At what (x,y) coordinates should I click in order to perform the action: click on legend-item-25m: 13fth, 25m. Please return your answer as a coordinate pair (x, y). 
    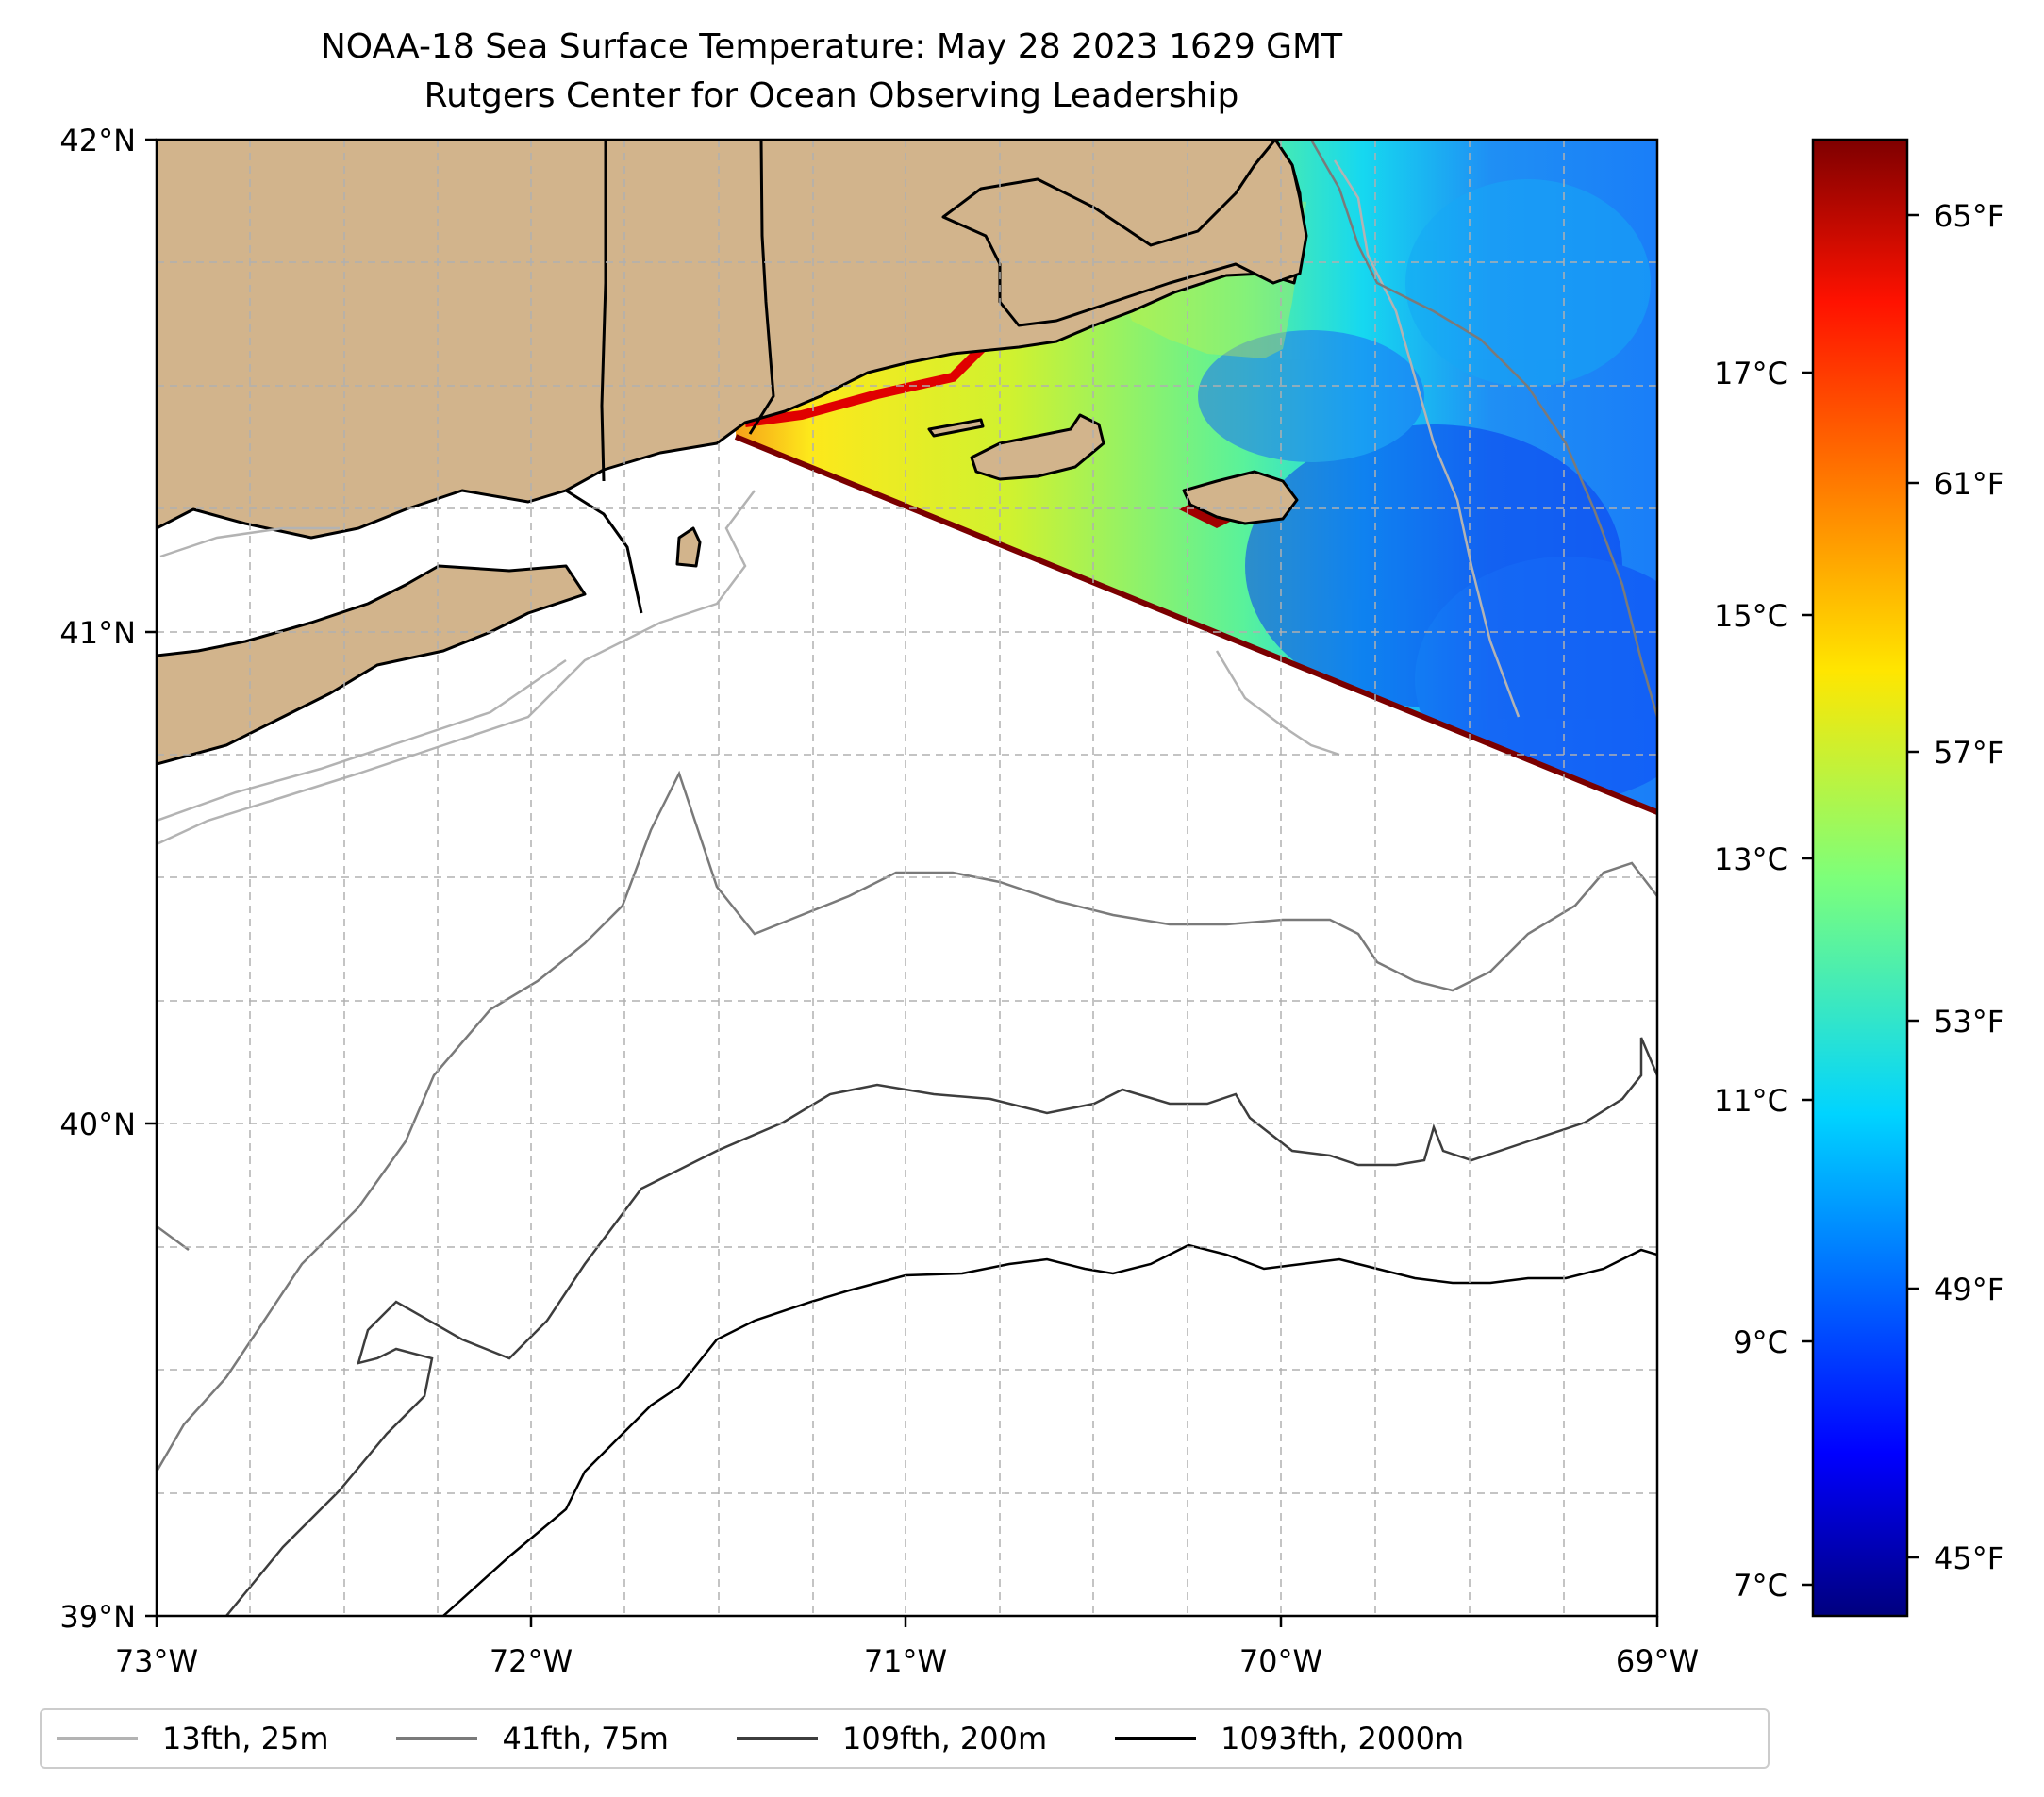
    Looking at the image, I should click on (192, 1738).